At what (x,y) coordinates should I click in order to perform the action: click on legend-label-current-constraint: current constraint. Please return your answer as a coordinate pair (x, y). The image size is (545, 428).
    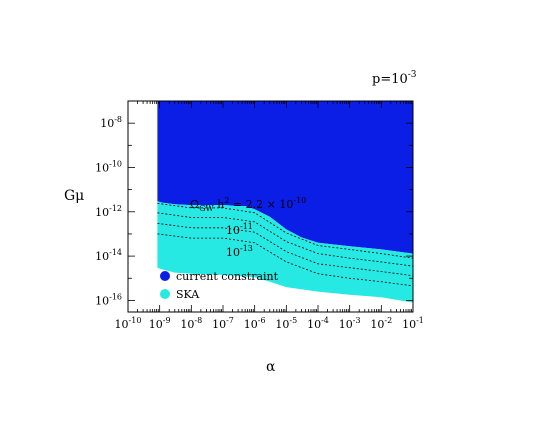
    Looking at the image, I should click on (227, 276).